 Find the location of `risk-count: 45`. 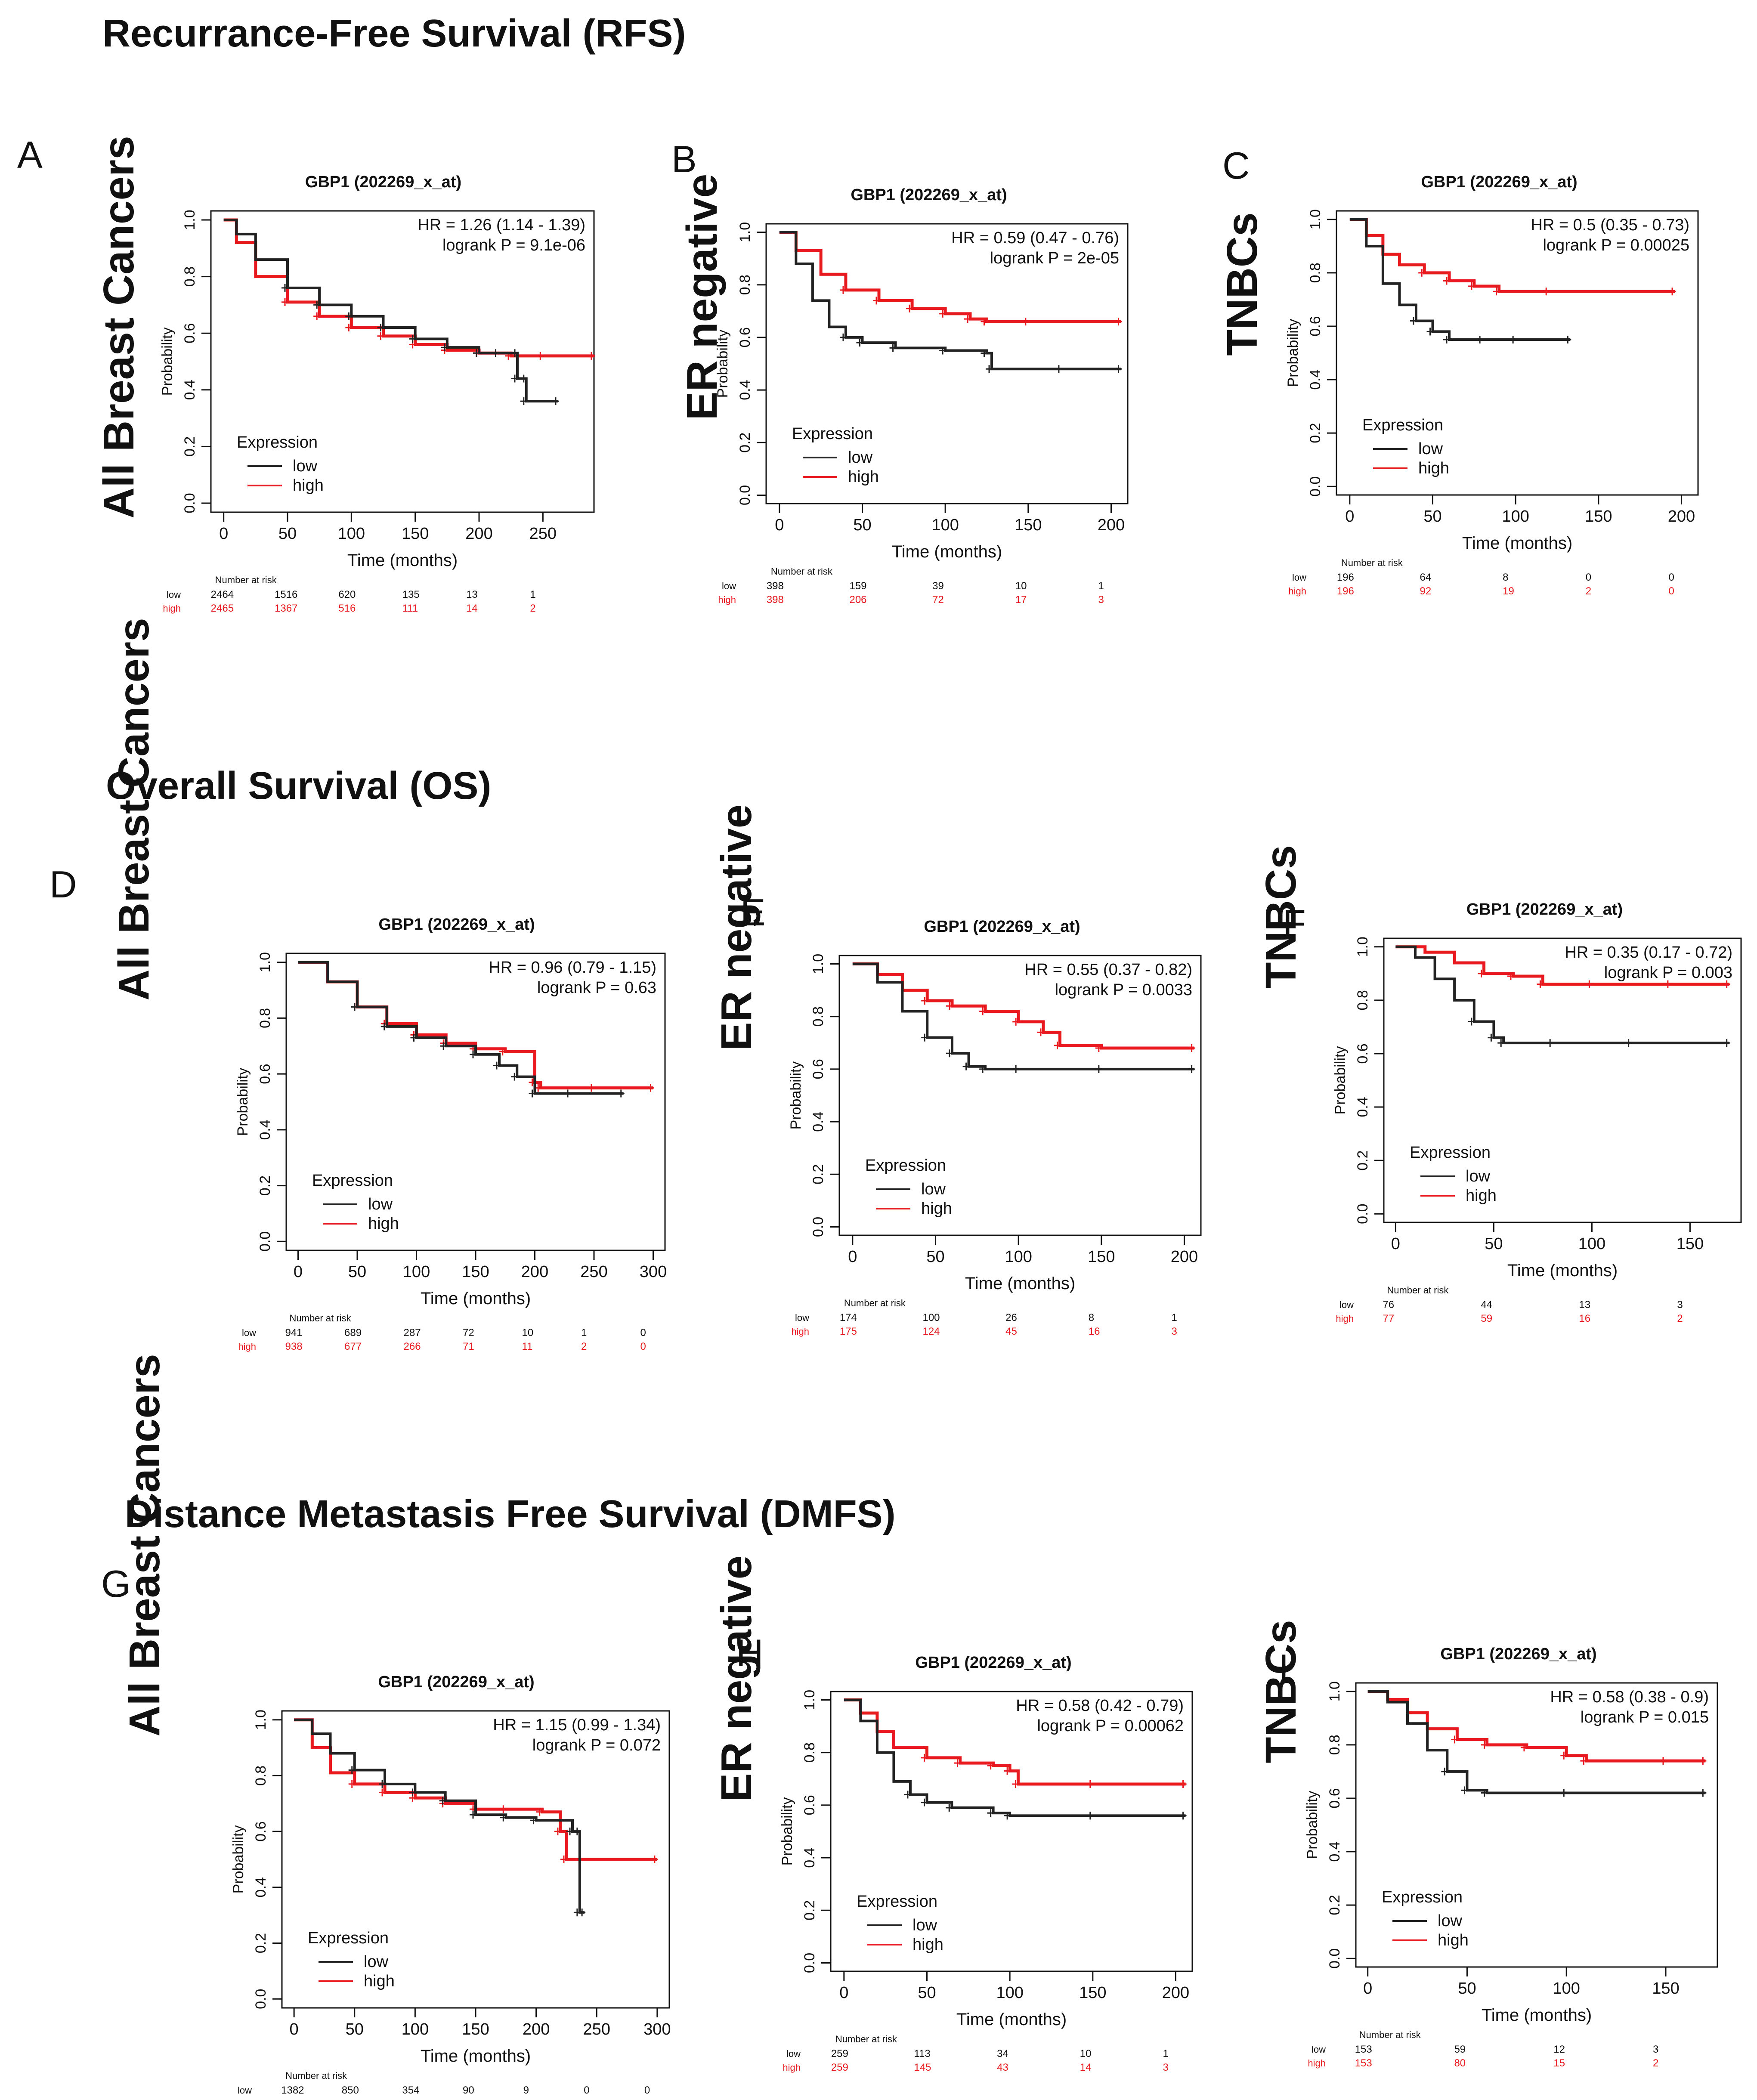

risk-count: 45 is located at coordinates (1011, 1331).